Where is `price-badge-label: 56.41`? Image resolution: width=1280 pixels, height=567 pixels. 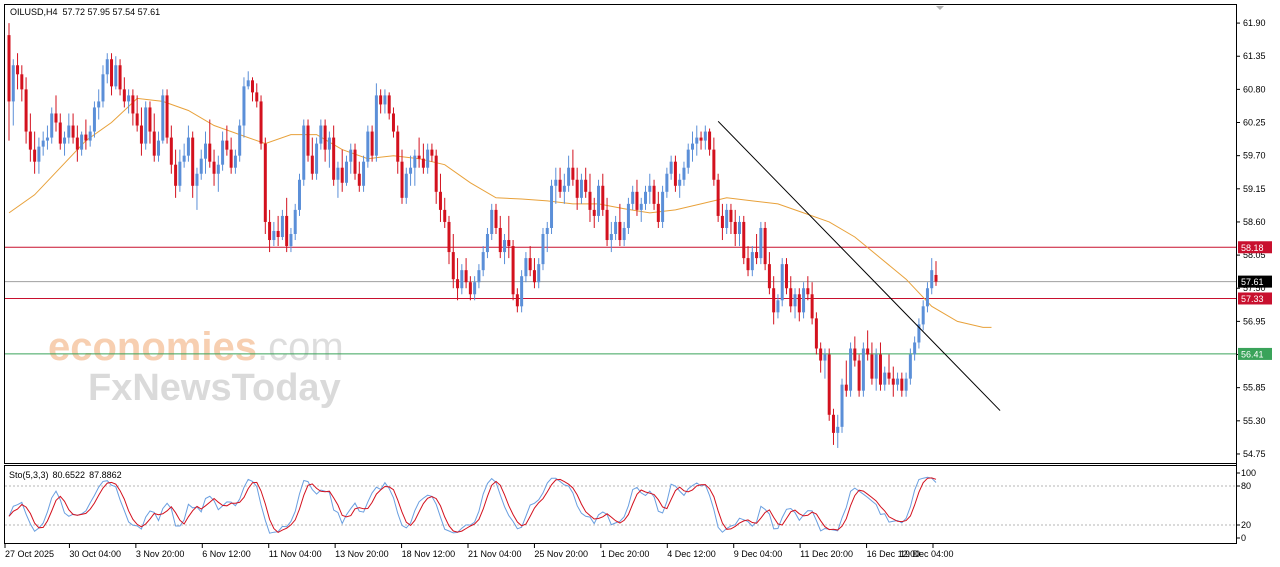 price-badge-label: 56.41 is located at coordinates (1252, 354).